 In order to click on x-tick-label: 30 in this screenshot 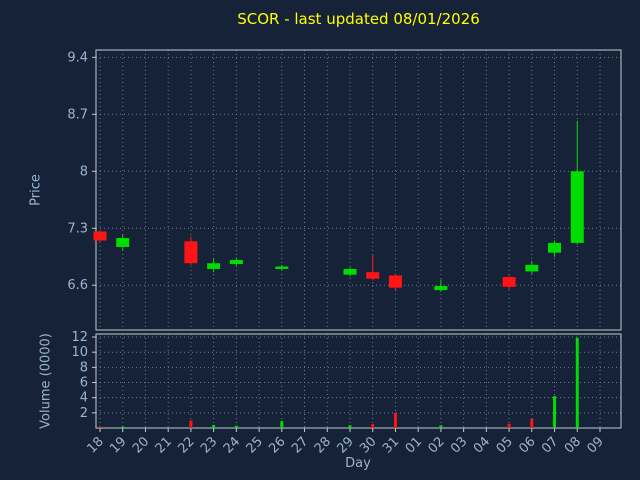, I will do `click(368, 445)`.